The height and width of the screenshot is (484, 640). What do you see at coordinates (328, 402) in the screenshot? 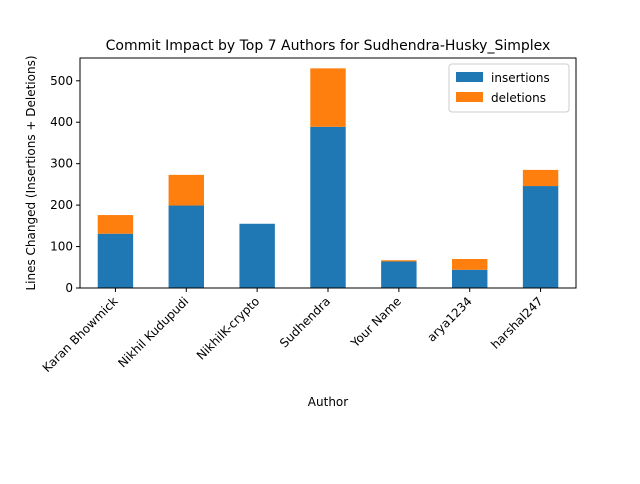
I see `x-axis-label: Author` at bounding box center [328, 402].